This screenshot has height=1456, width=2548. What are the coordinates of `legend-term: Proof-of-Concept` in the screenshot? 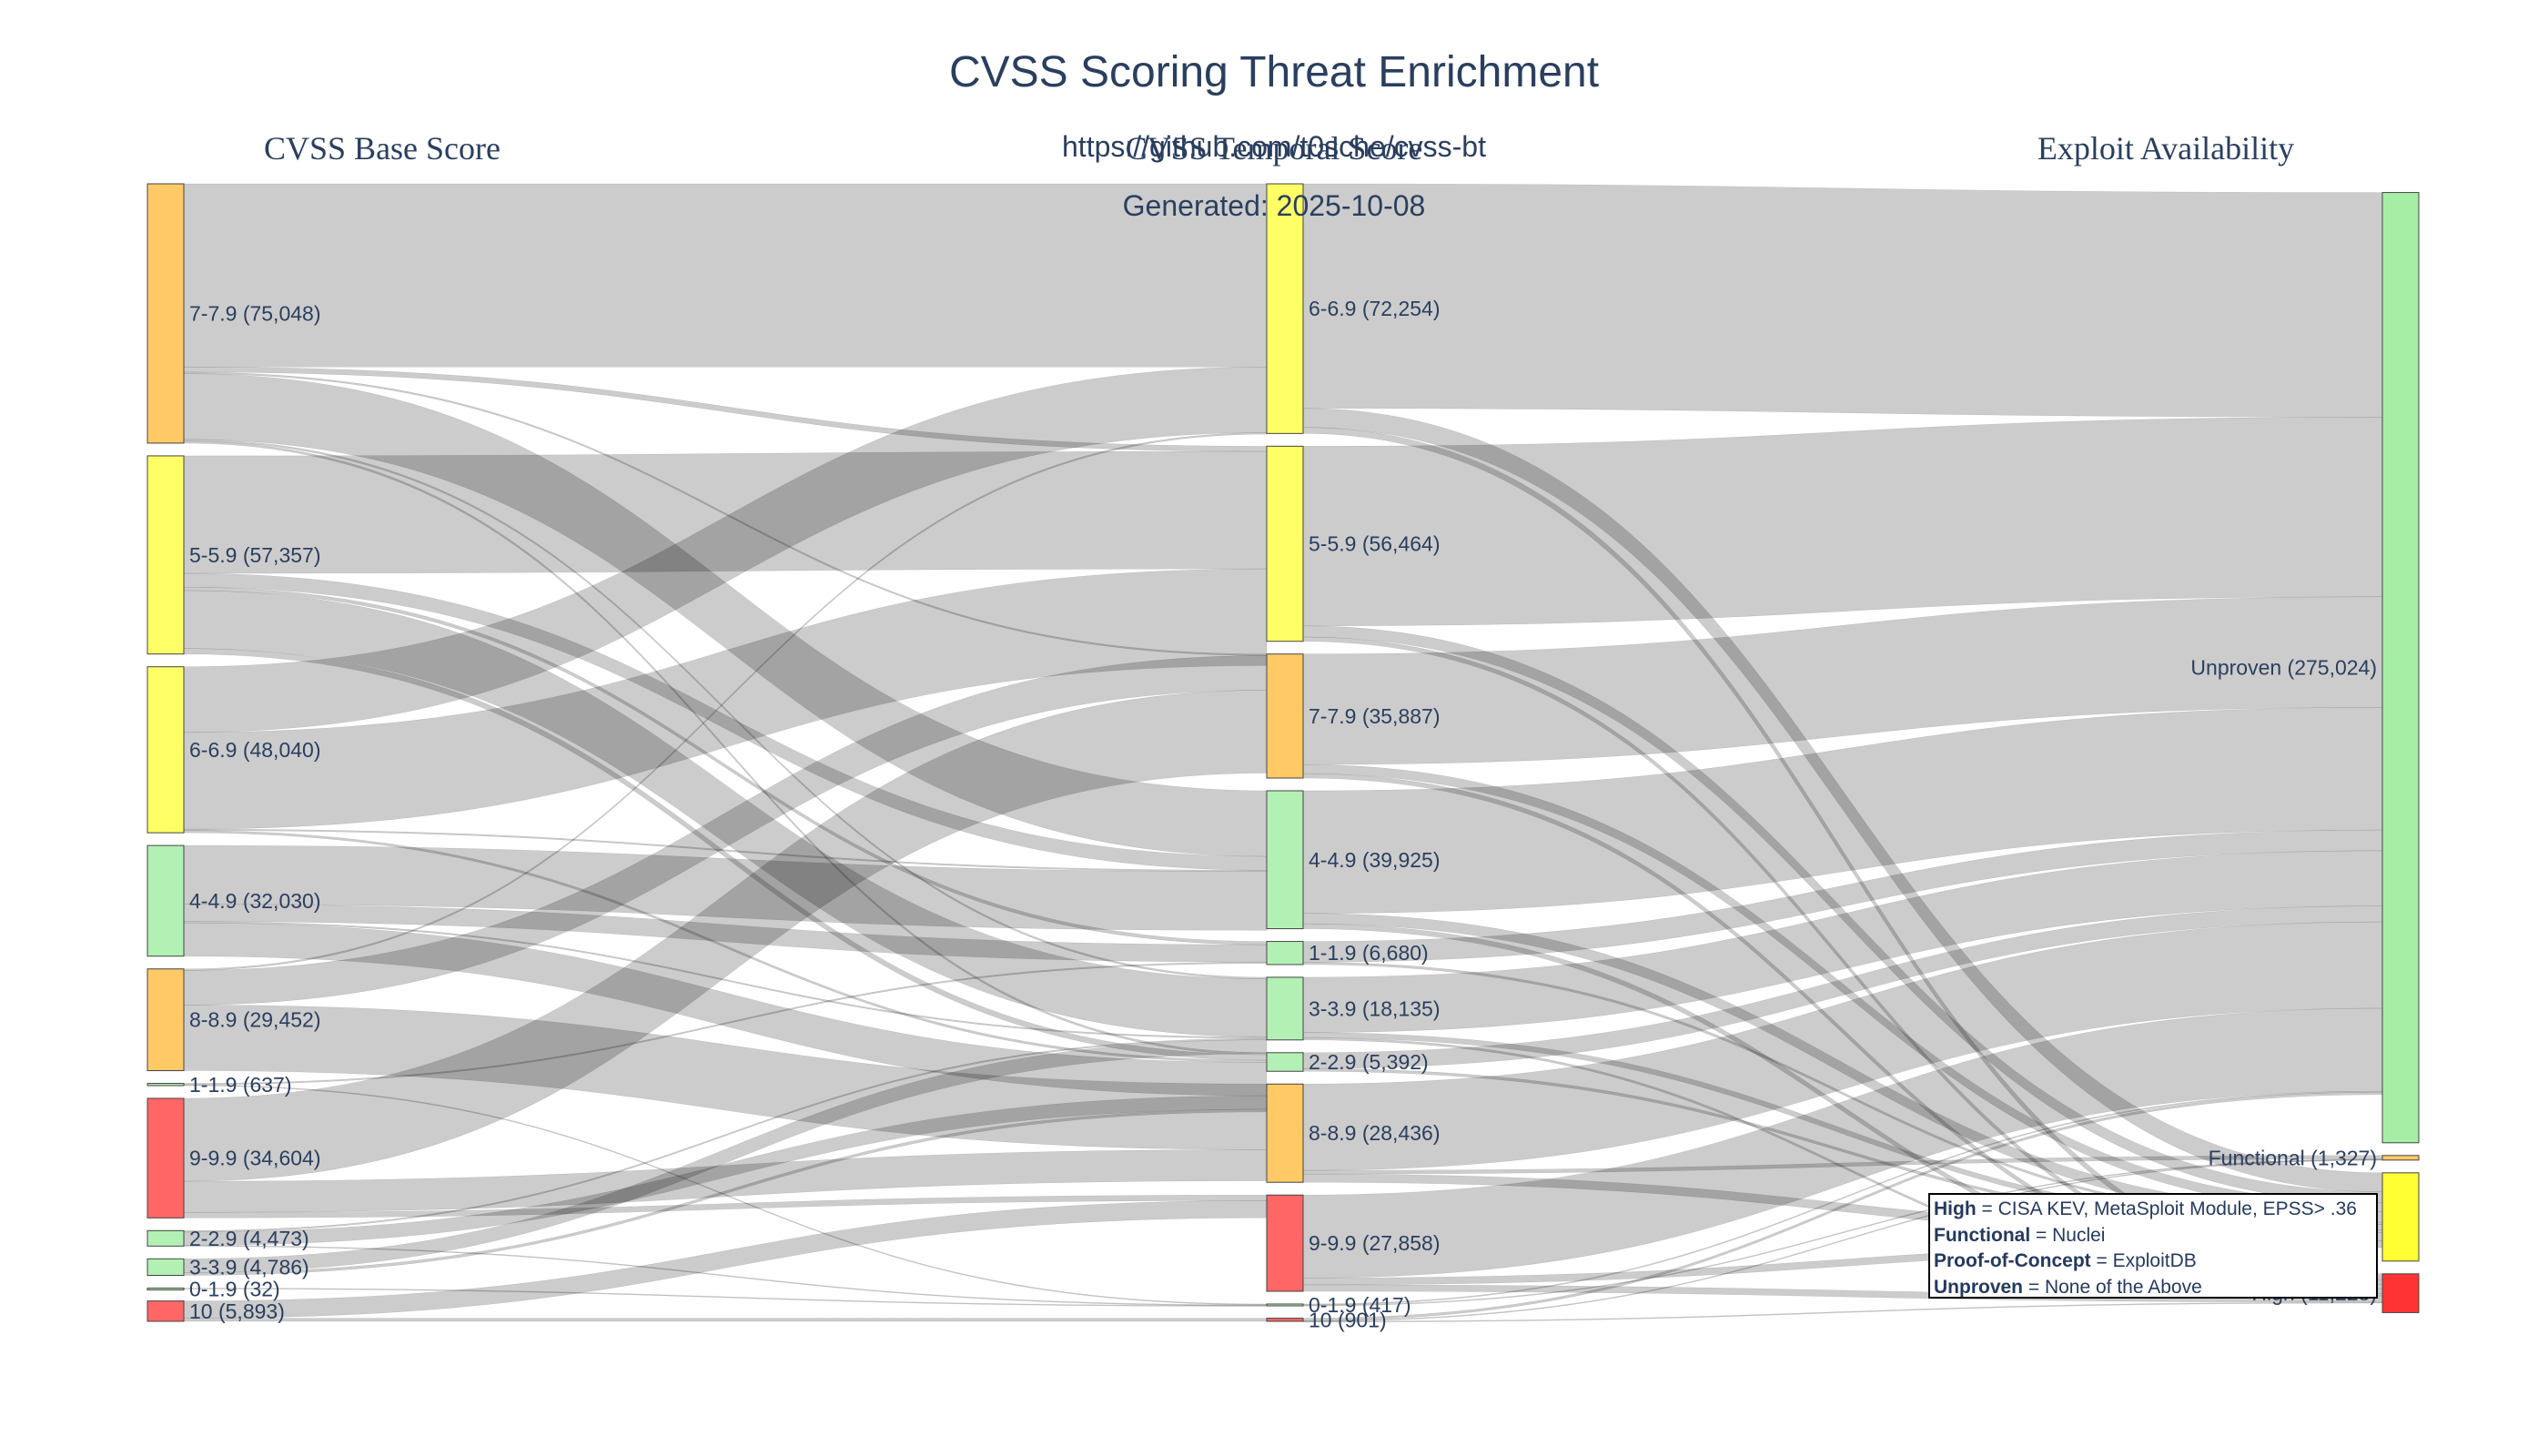 It's located at (2013, 1261).